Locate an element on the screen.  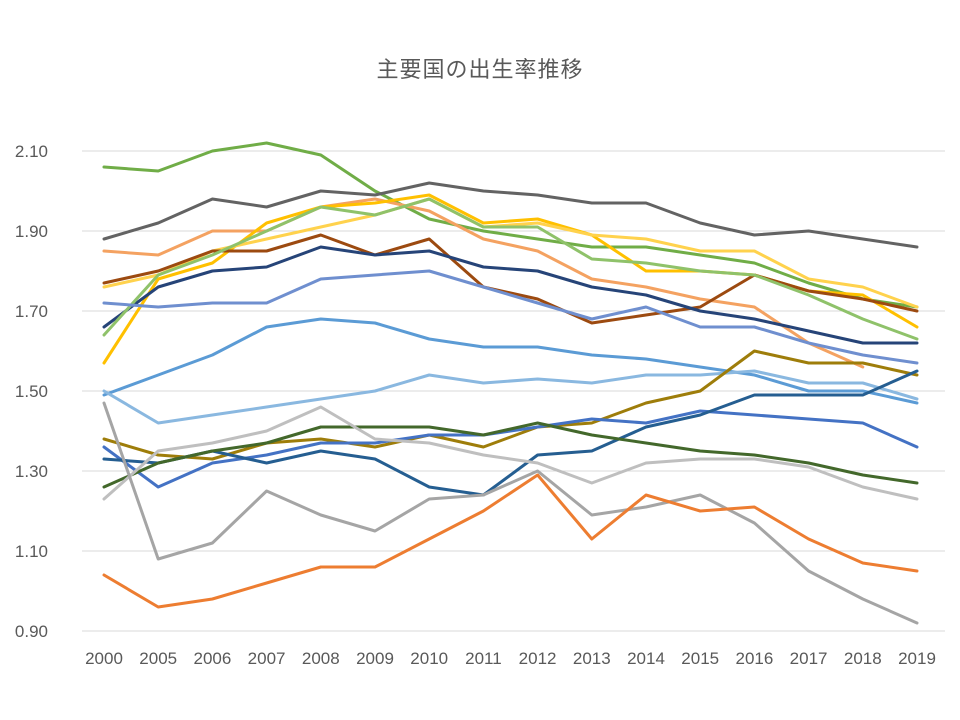
x-tick-label: 2014 is located at coordinates (646, 658).